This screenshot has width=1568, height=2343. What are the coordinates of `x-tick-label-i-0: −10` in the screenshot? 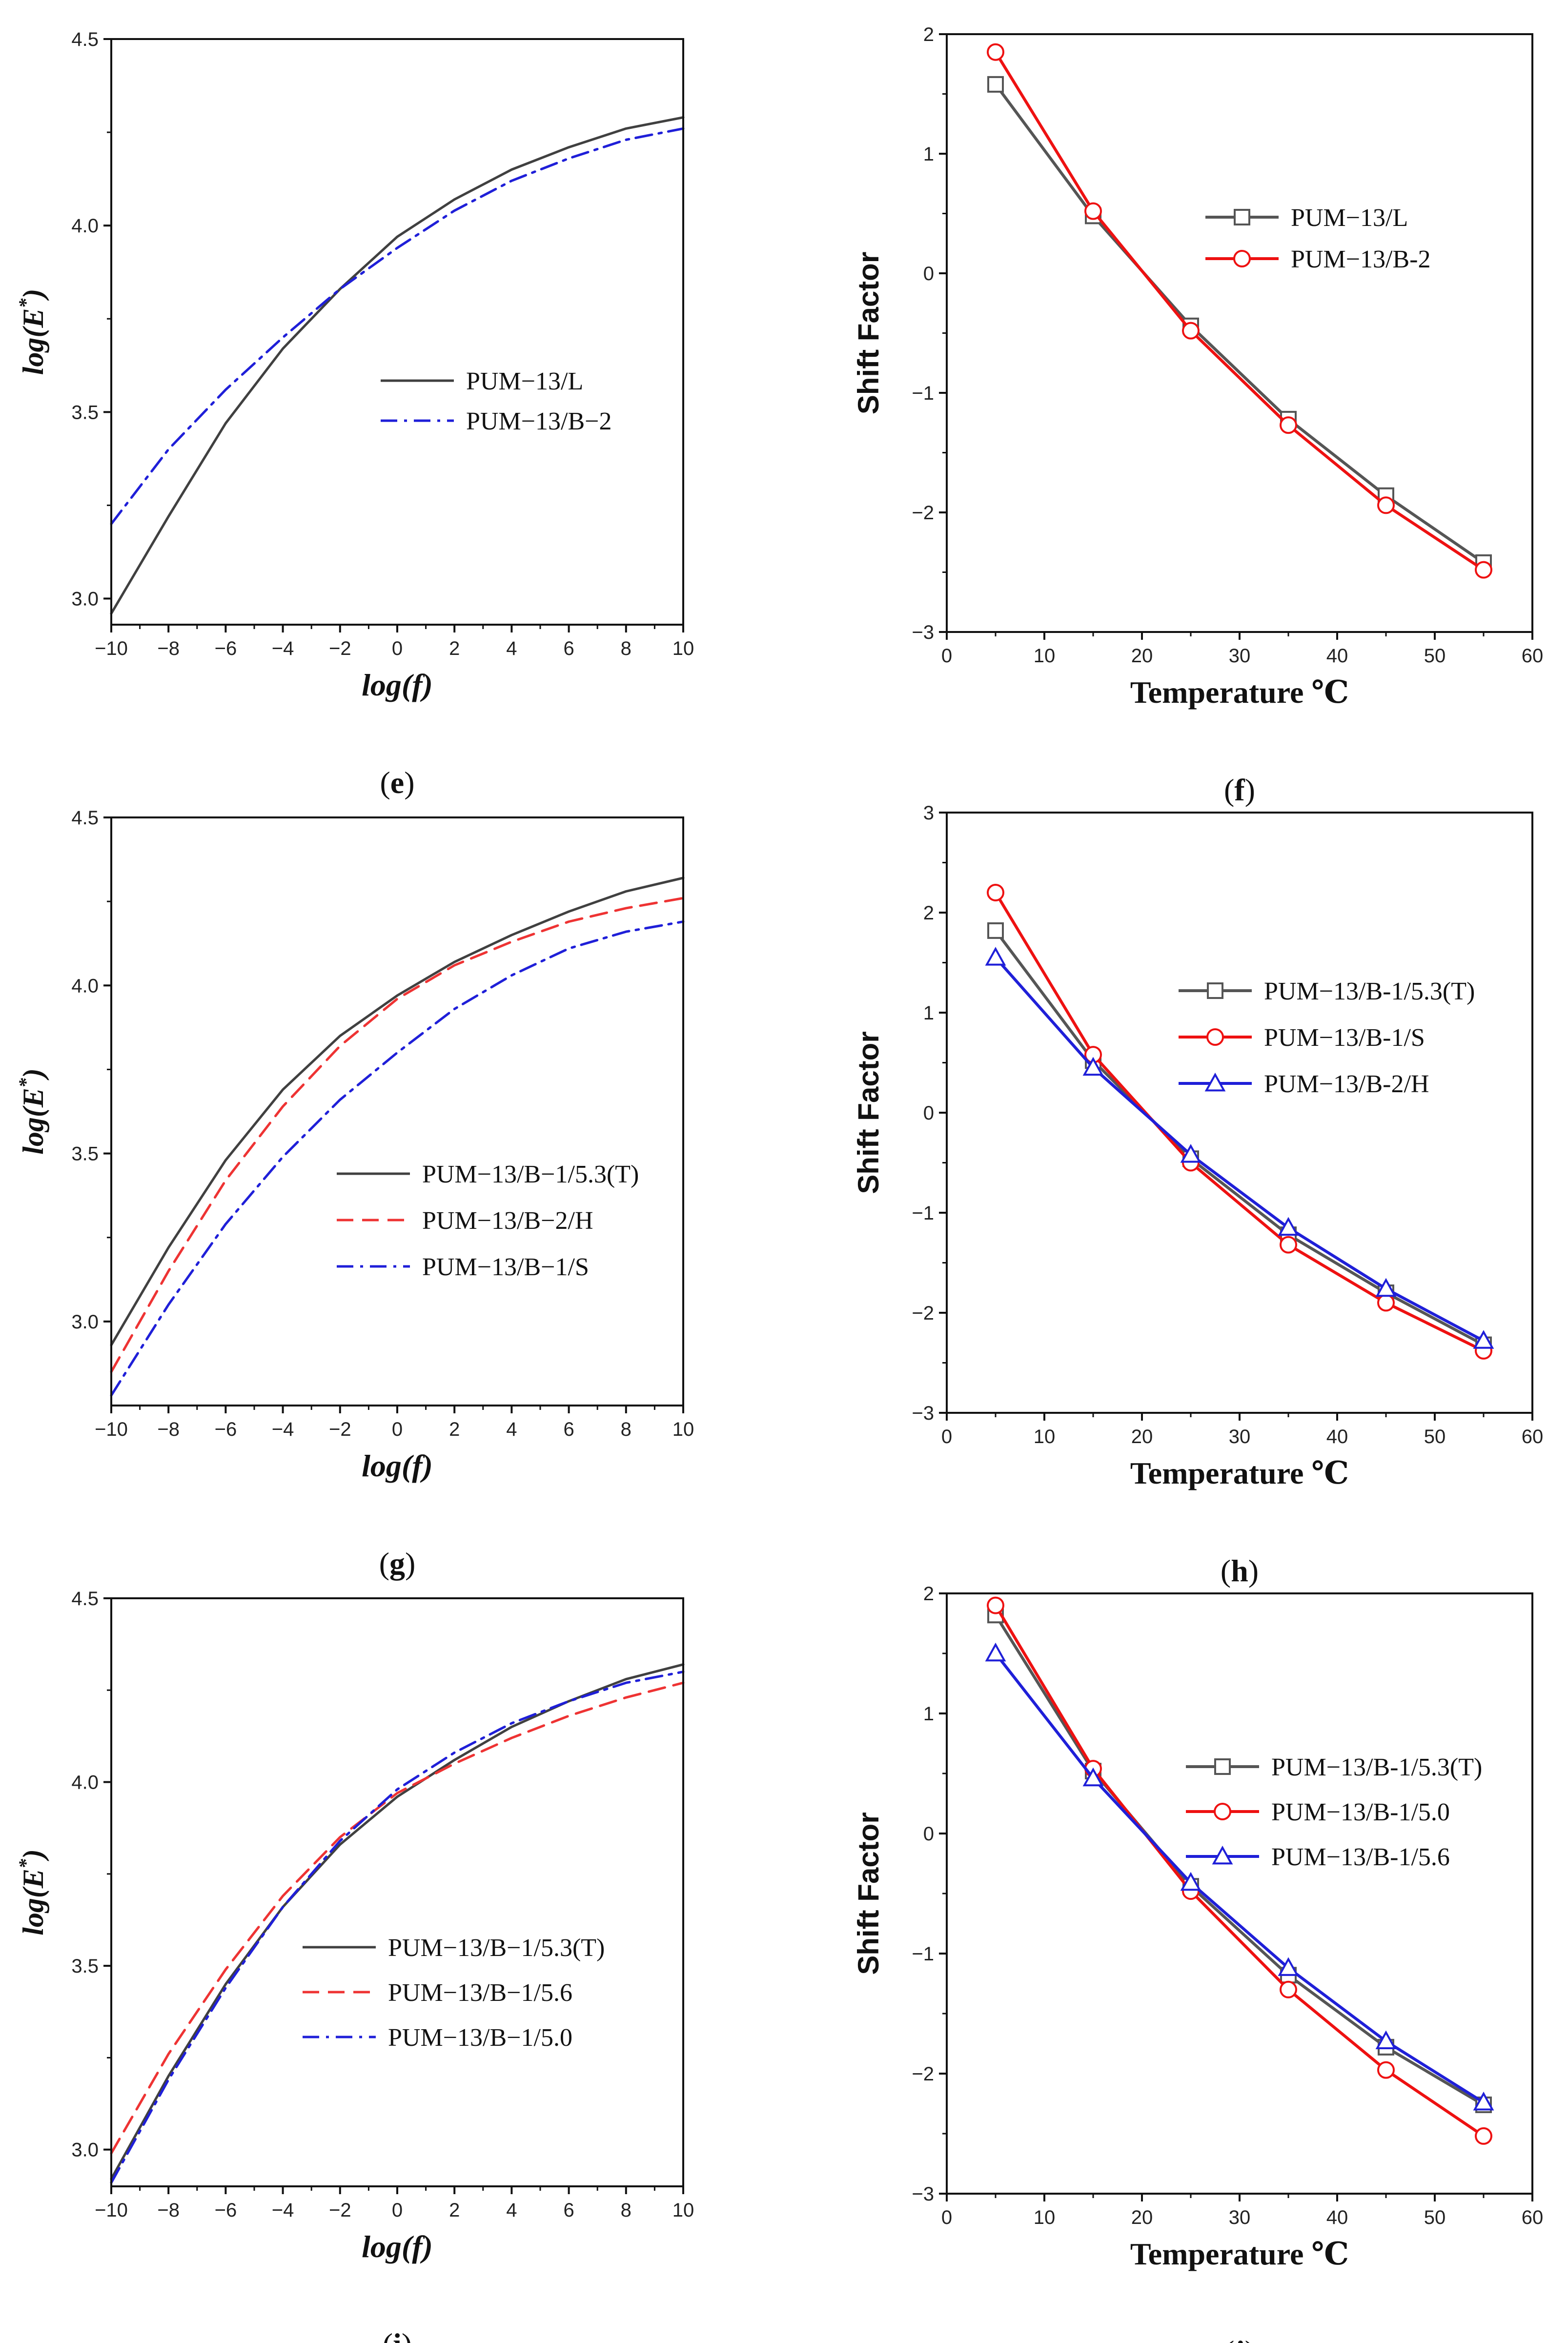 It's located at (111, 2210).